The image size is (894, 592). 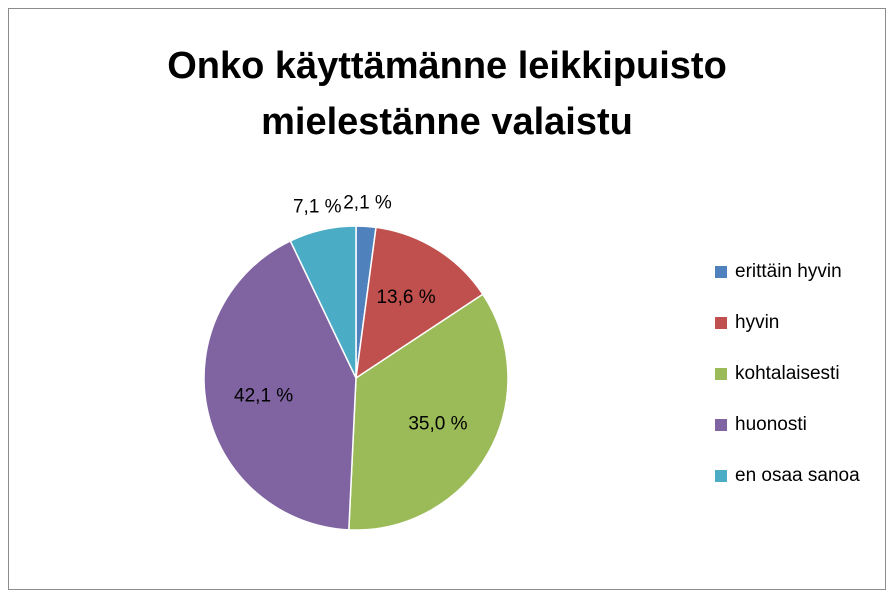 I want to click on data-label: 42,1 %, so click(x=263, y=396).